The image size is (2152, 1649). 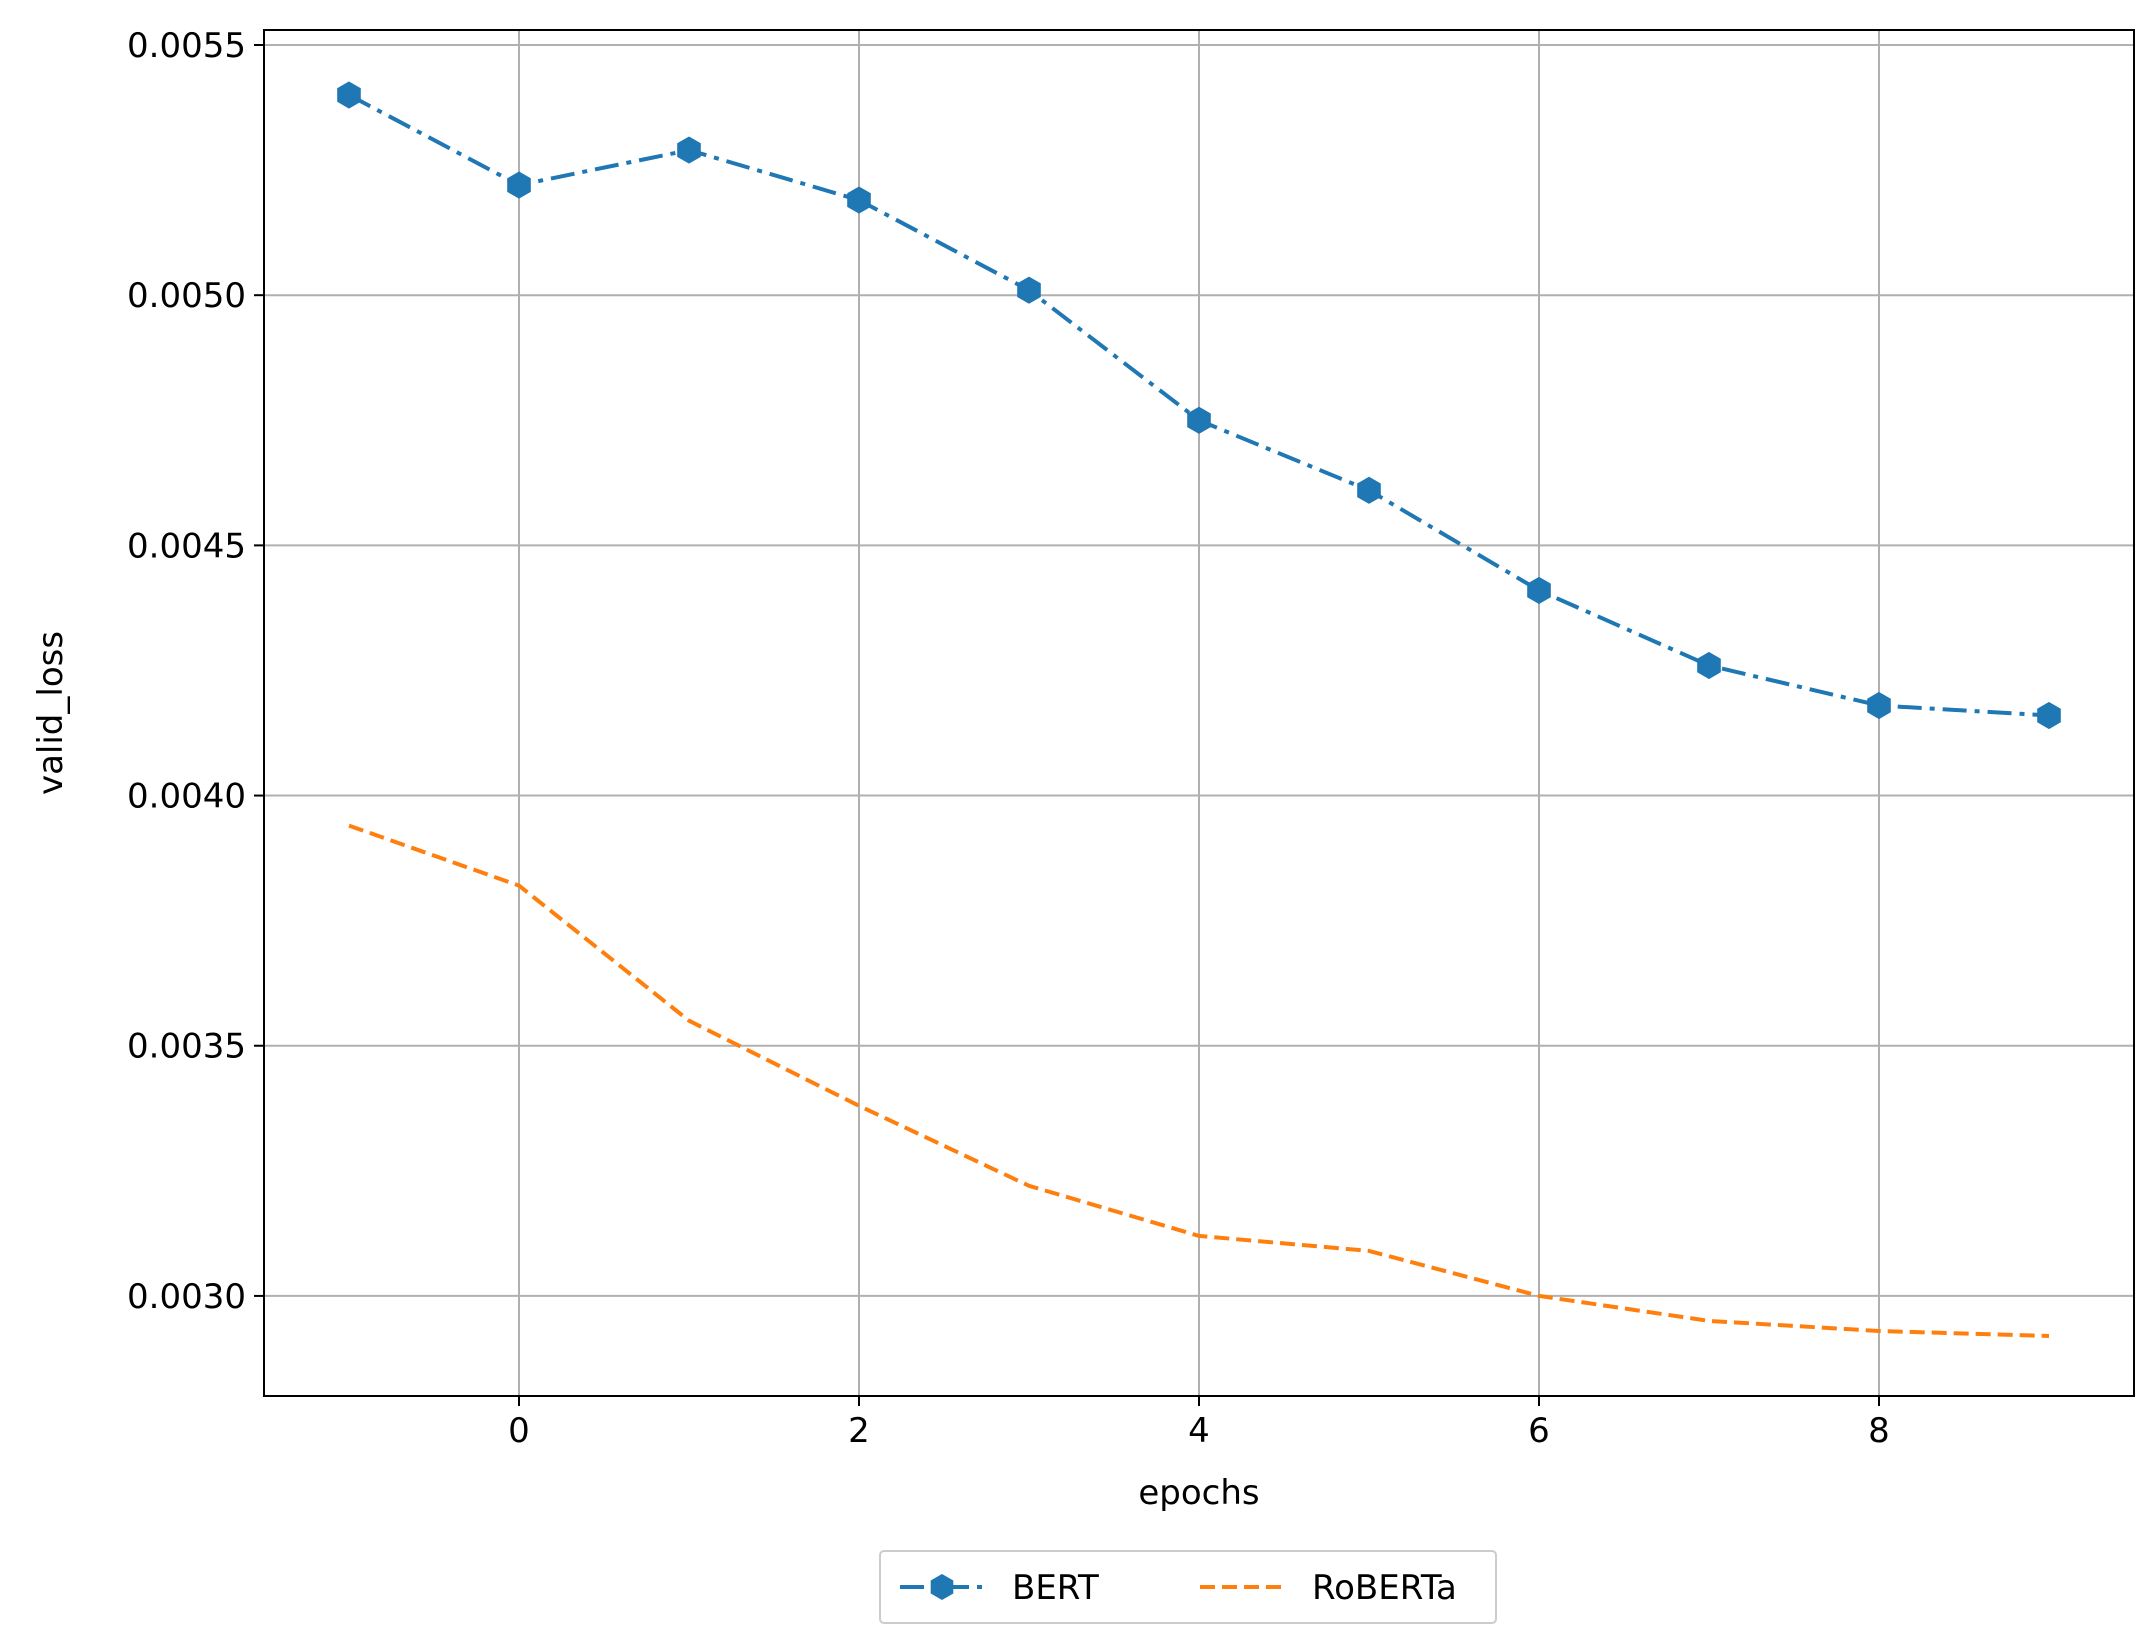 I want to click on x-tick-label: 0, so click(x=519, y=1431).